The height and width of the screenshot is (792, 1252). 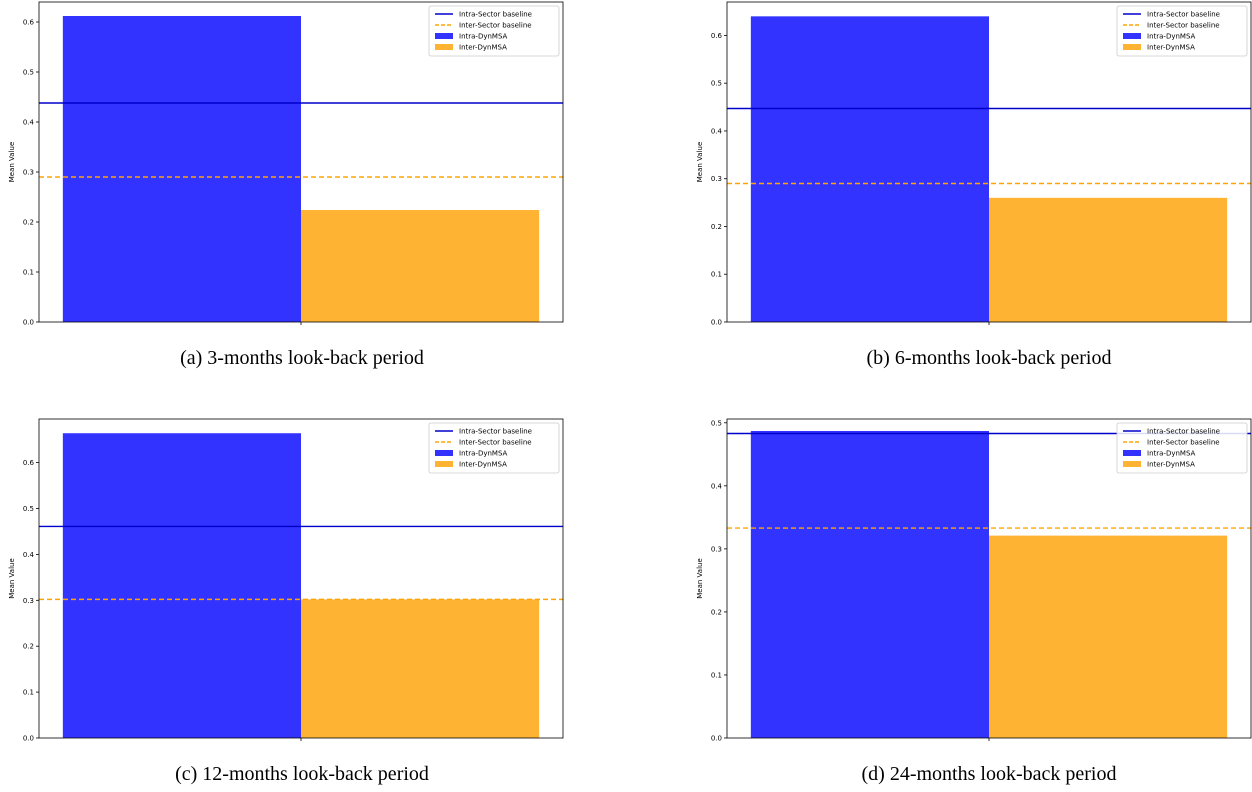 What do you see at coordinates (28, 509) in the screenshot?
I see `y-tick-label-c: 0.5` at bounding box center [28, 509].